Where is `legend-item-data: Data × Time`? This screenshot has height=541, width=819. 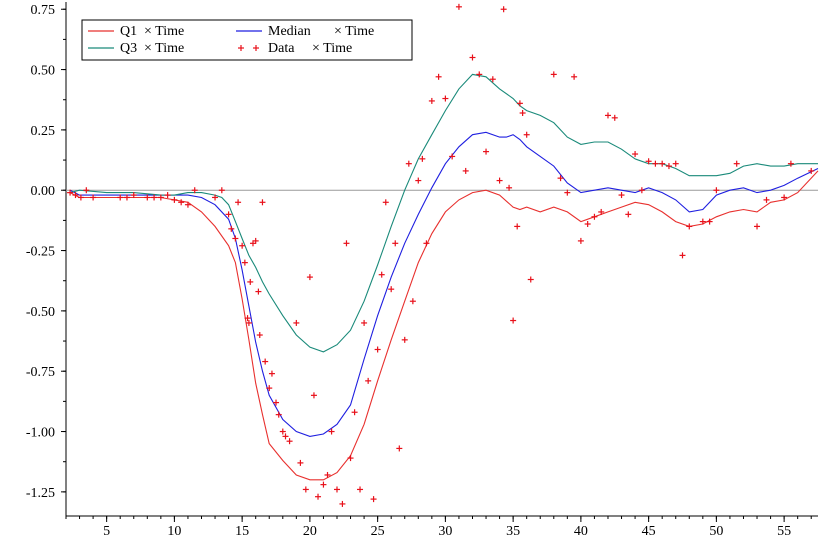
legend-item-data: Data × Time is located at coordinates (295, 48).